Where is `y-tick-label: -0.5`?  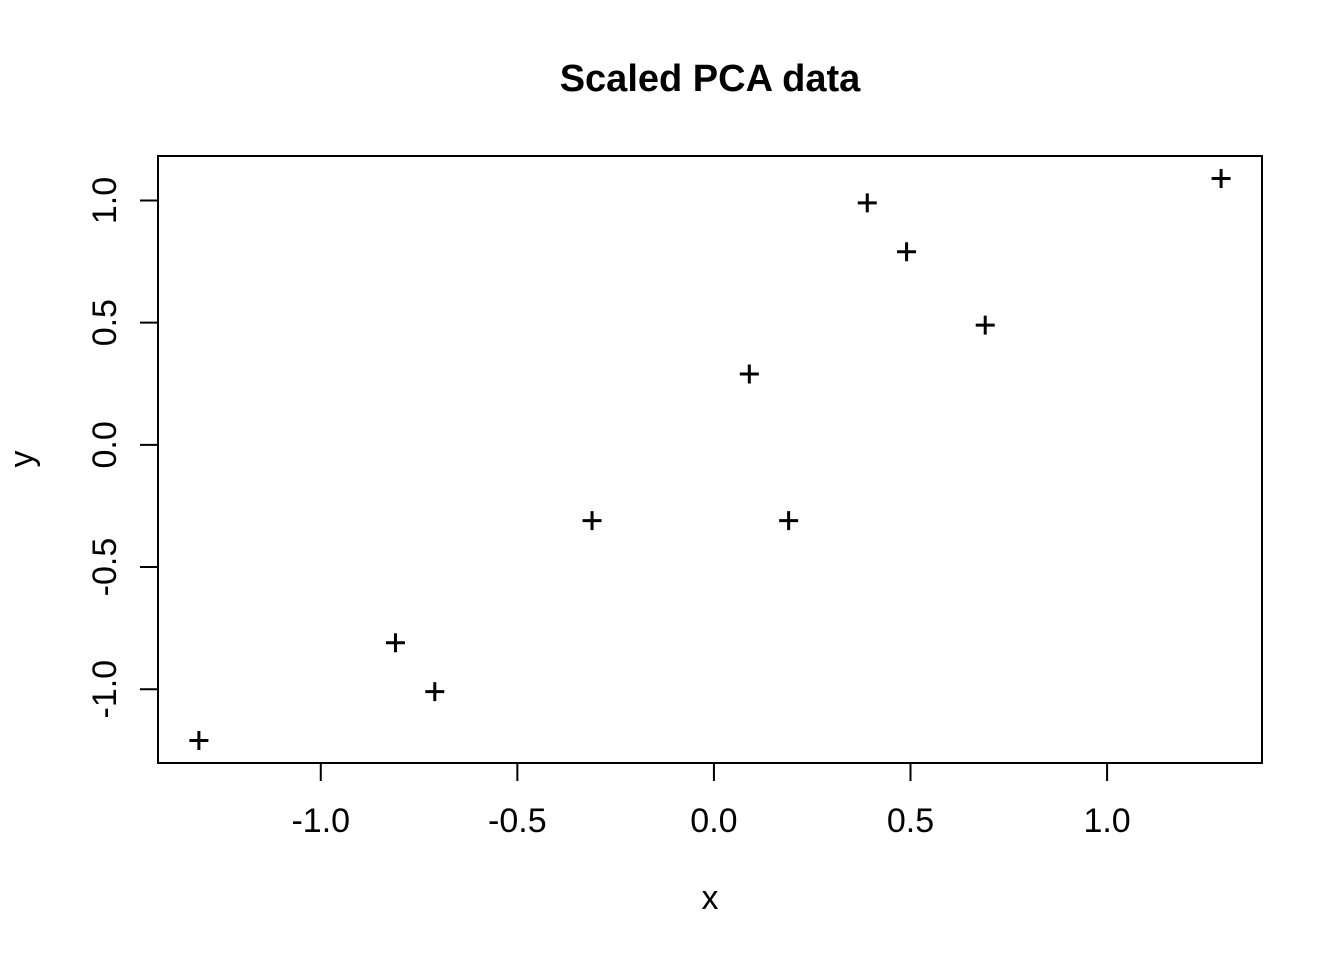 y-tick-label: -0.5 is located at coordinates (105, 567).